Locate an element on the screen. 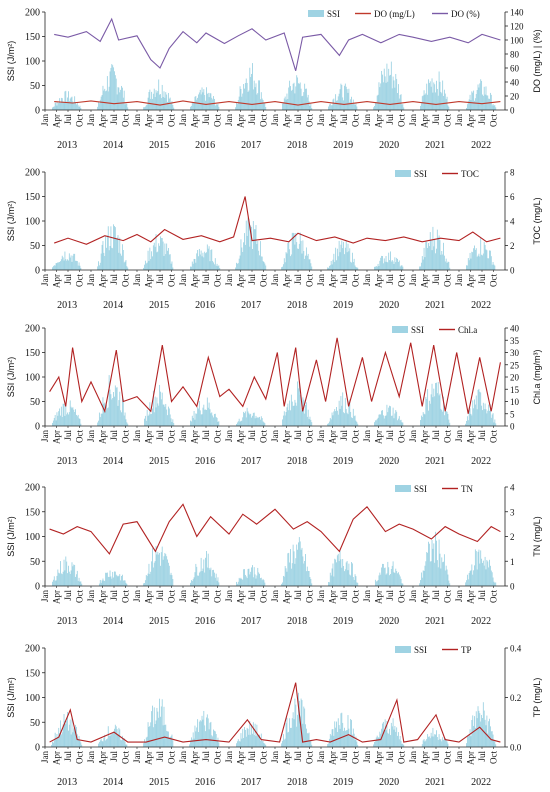  year-label: 2021 is located at coordinates (435, 145).